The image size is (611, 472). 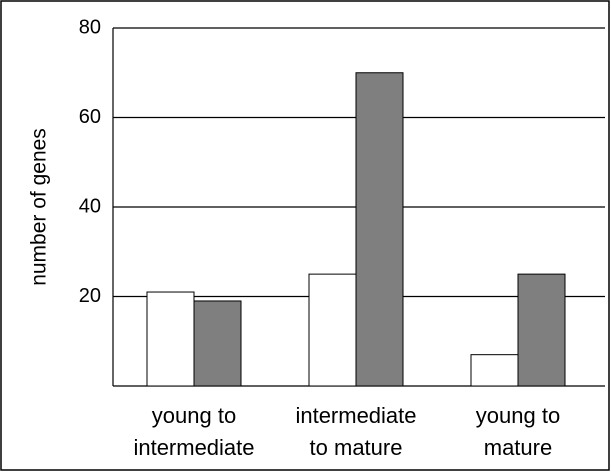 What do you see at coordinates (90, 296) in the screenshot?
I see `y-tick-label: 20` at bounding box center [90, 296].